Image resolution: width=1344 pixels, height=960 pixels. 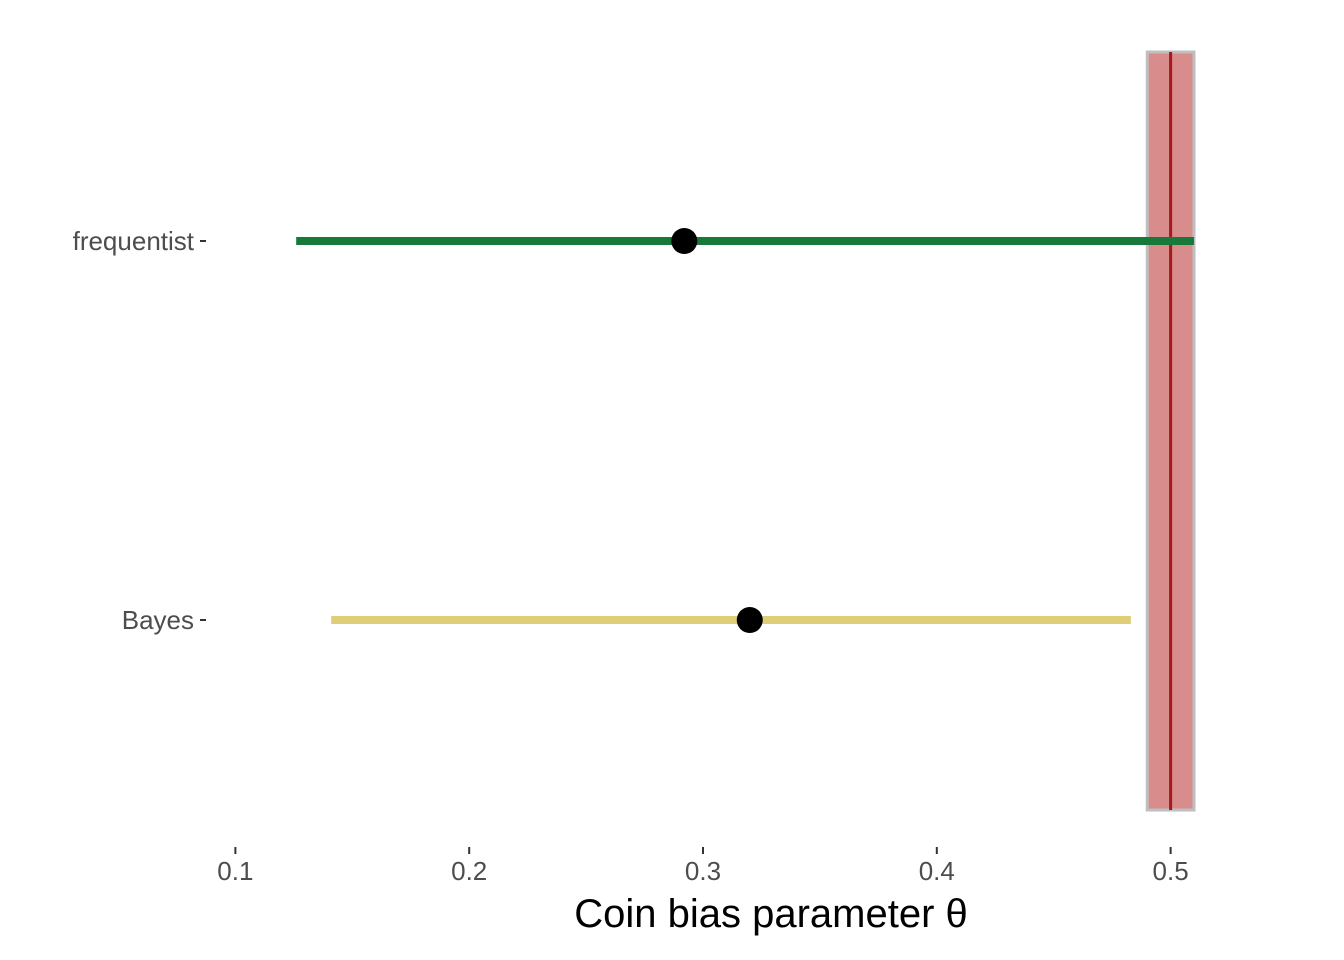 What do you see at coordinates (937, 871) in the screenshot?
I see `x-tick-label: 0.4` at bounding box center [937, 871].